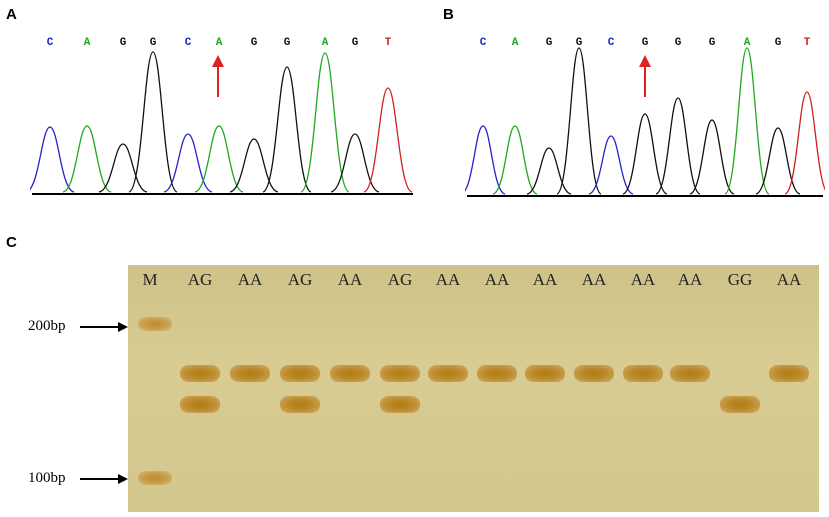  What do you see at coordinates (594, 279) in the screenshot?
I see `lane-label-10: AA` at bounding box center [594, 279].